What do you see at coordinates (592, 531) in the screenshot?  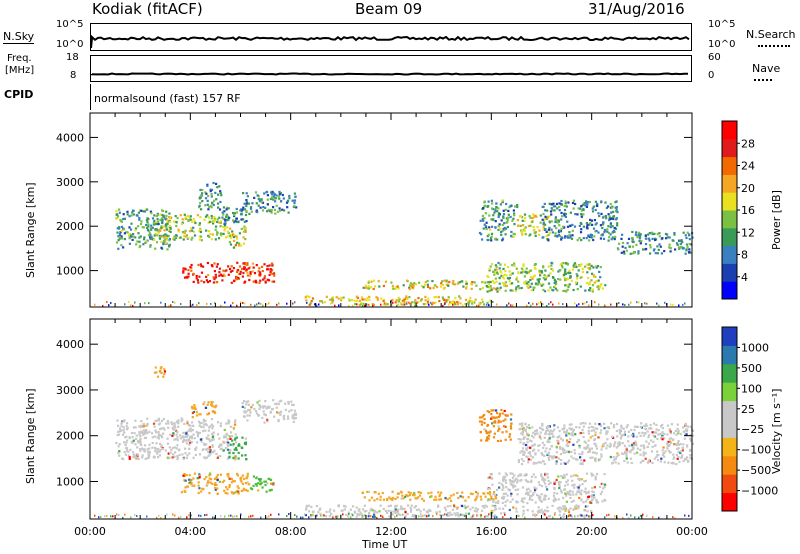 I see `velocity-xtick-label: 20:00` at bounding box center [592, 531].